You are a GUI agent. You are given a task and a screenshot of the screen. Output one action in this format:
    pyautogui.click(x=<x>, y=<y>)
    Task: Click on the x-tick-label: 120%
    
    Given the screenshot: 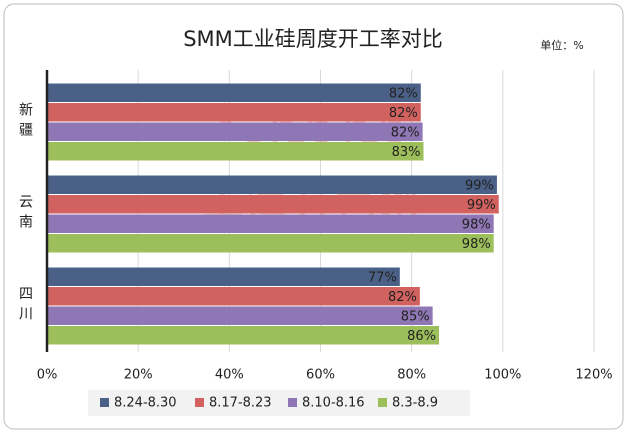 What is the action you would take?
    pyautogui.click(x=593, y=375)
    